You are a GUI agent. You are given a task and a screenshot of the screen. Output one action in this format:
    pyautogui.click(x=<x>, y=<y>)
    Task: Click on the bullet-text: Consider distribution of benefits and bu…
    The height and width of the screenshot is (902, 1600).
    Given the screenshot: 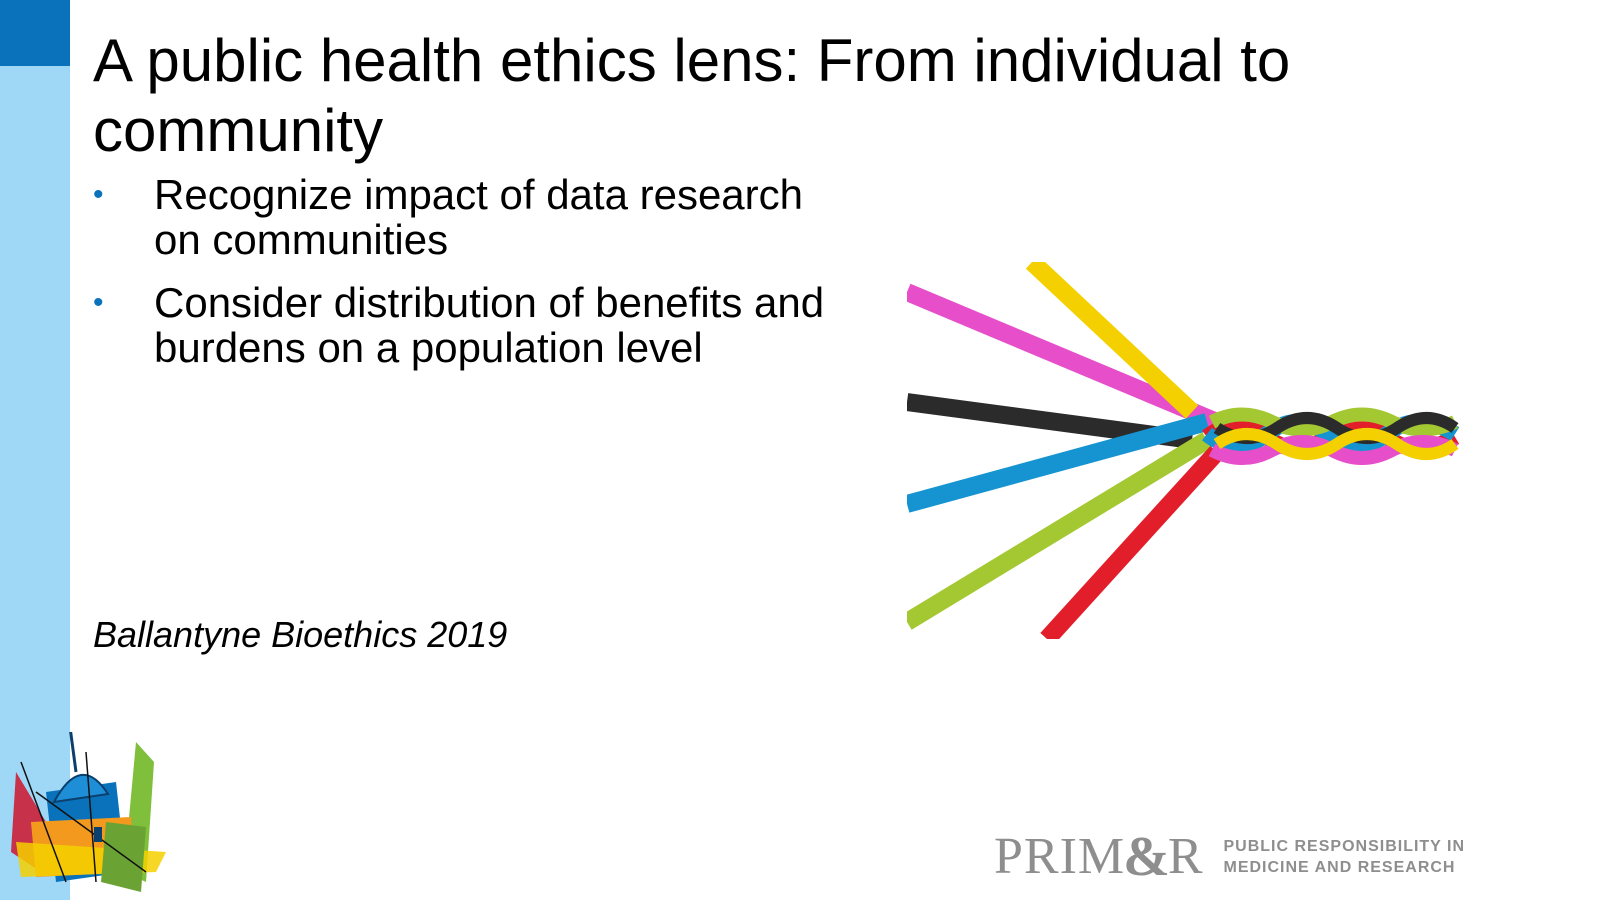 What is the action you would take?
    pyautogui.click(x=489, y=325)
    